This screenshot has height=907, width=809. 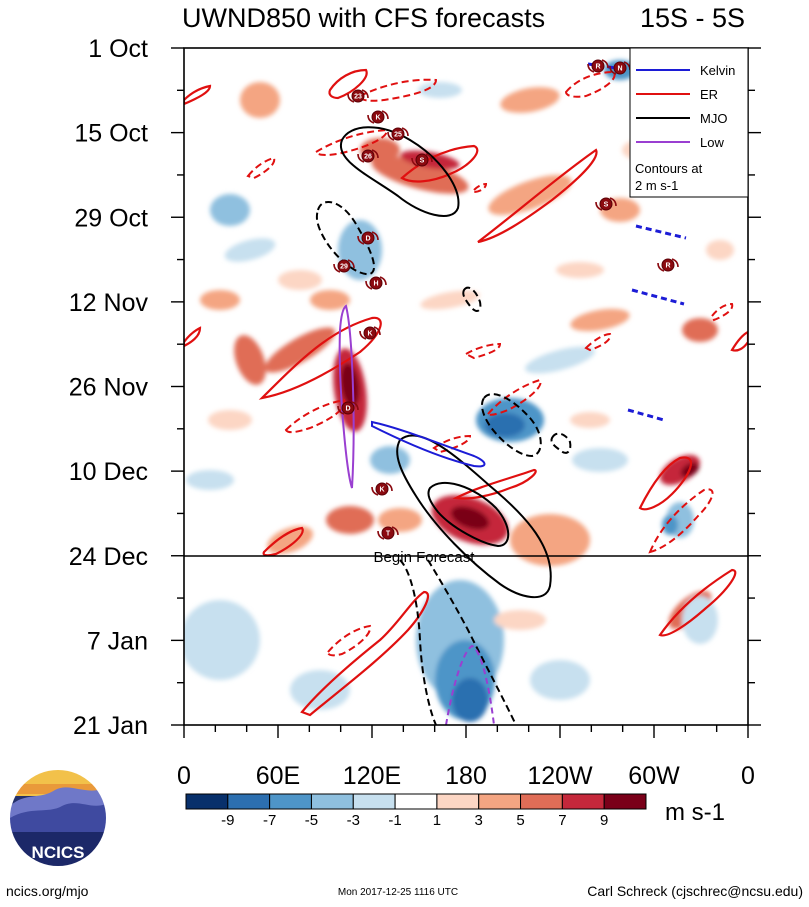 What do you see at coordinates (58, 852) in the screenshot?
I see `logo-text: NCICS` at bounding box center [58, 852].